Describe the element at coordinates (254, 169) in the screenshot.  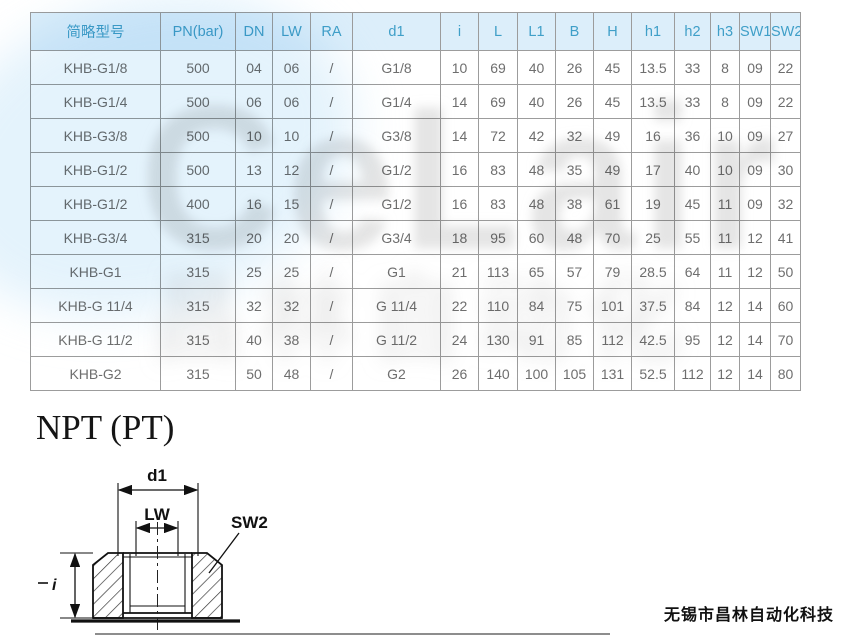
I see `table-cell: 13` at that location.